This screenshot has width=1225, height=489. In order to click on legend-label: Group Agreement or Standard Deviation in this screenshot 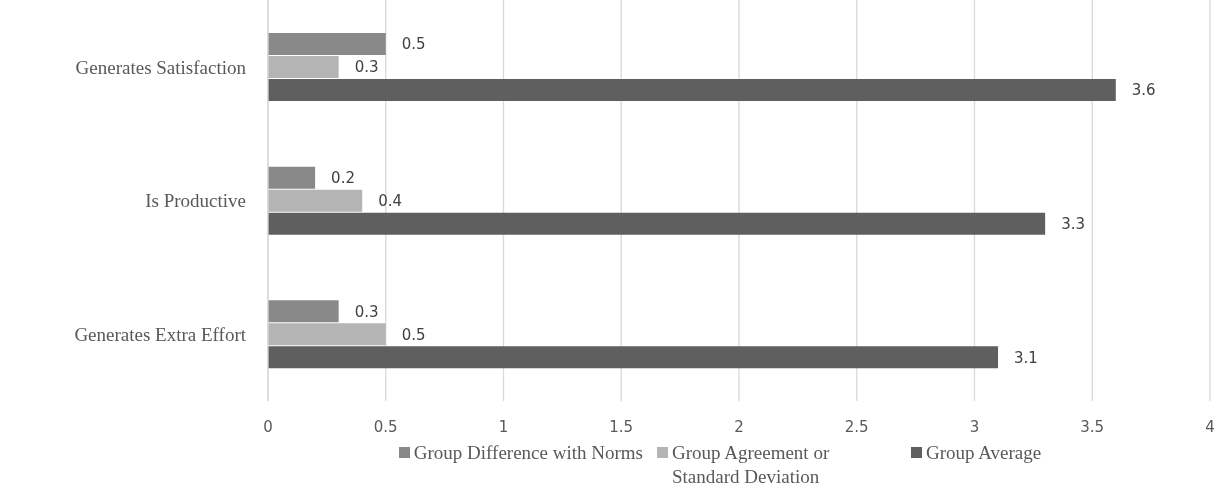, I will do `click(751, 465)`.